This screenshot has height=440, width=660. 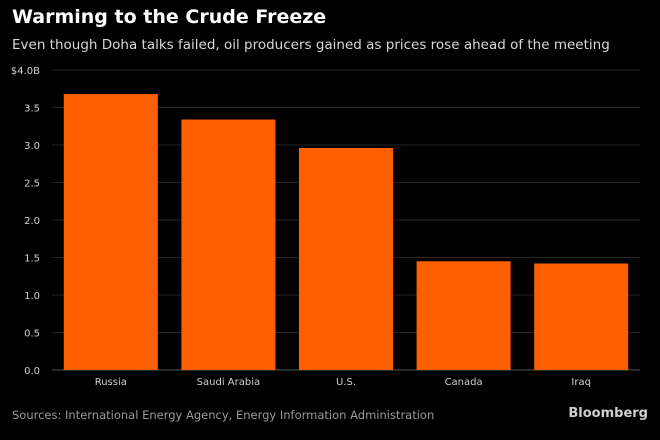 What do you see at coordinates (463, 315) in the screenshot?
I see `bar-canada` at bounding box center [463, 315].